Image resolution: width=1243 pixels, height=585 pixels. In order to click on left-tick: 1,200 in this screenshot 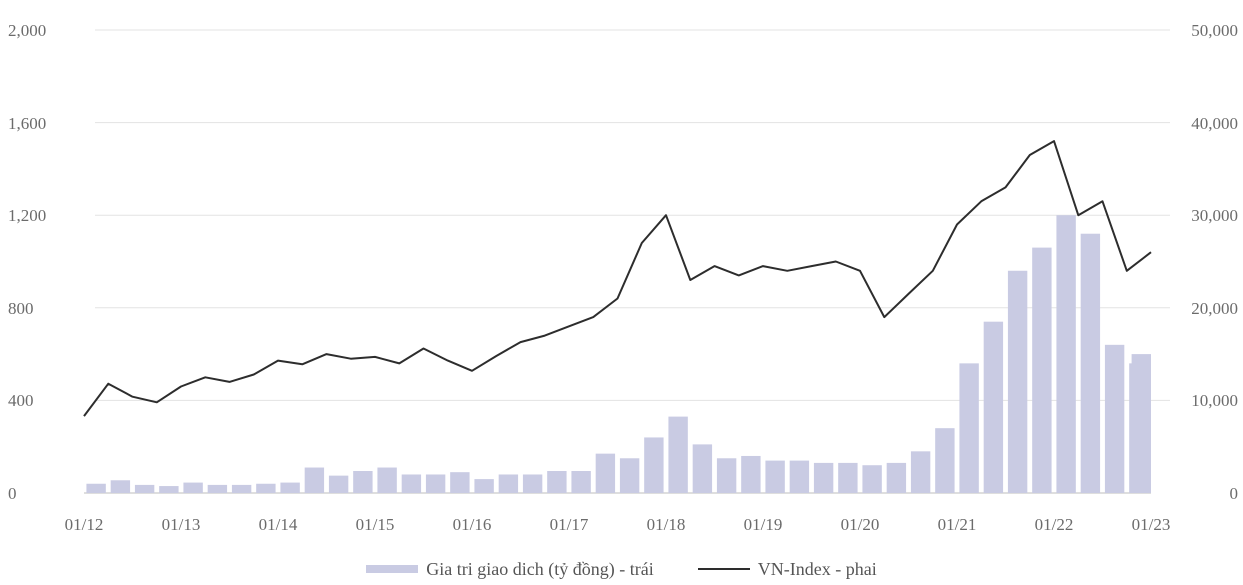, I will do `click(27, 215)`.